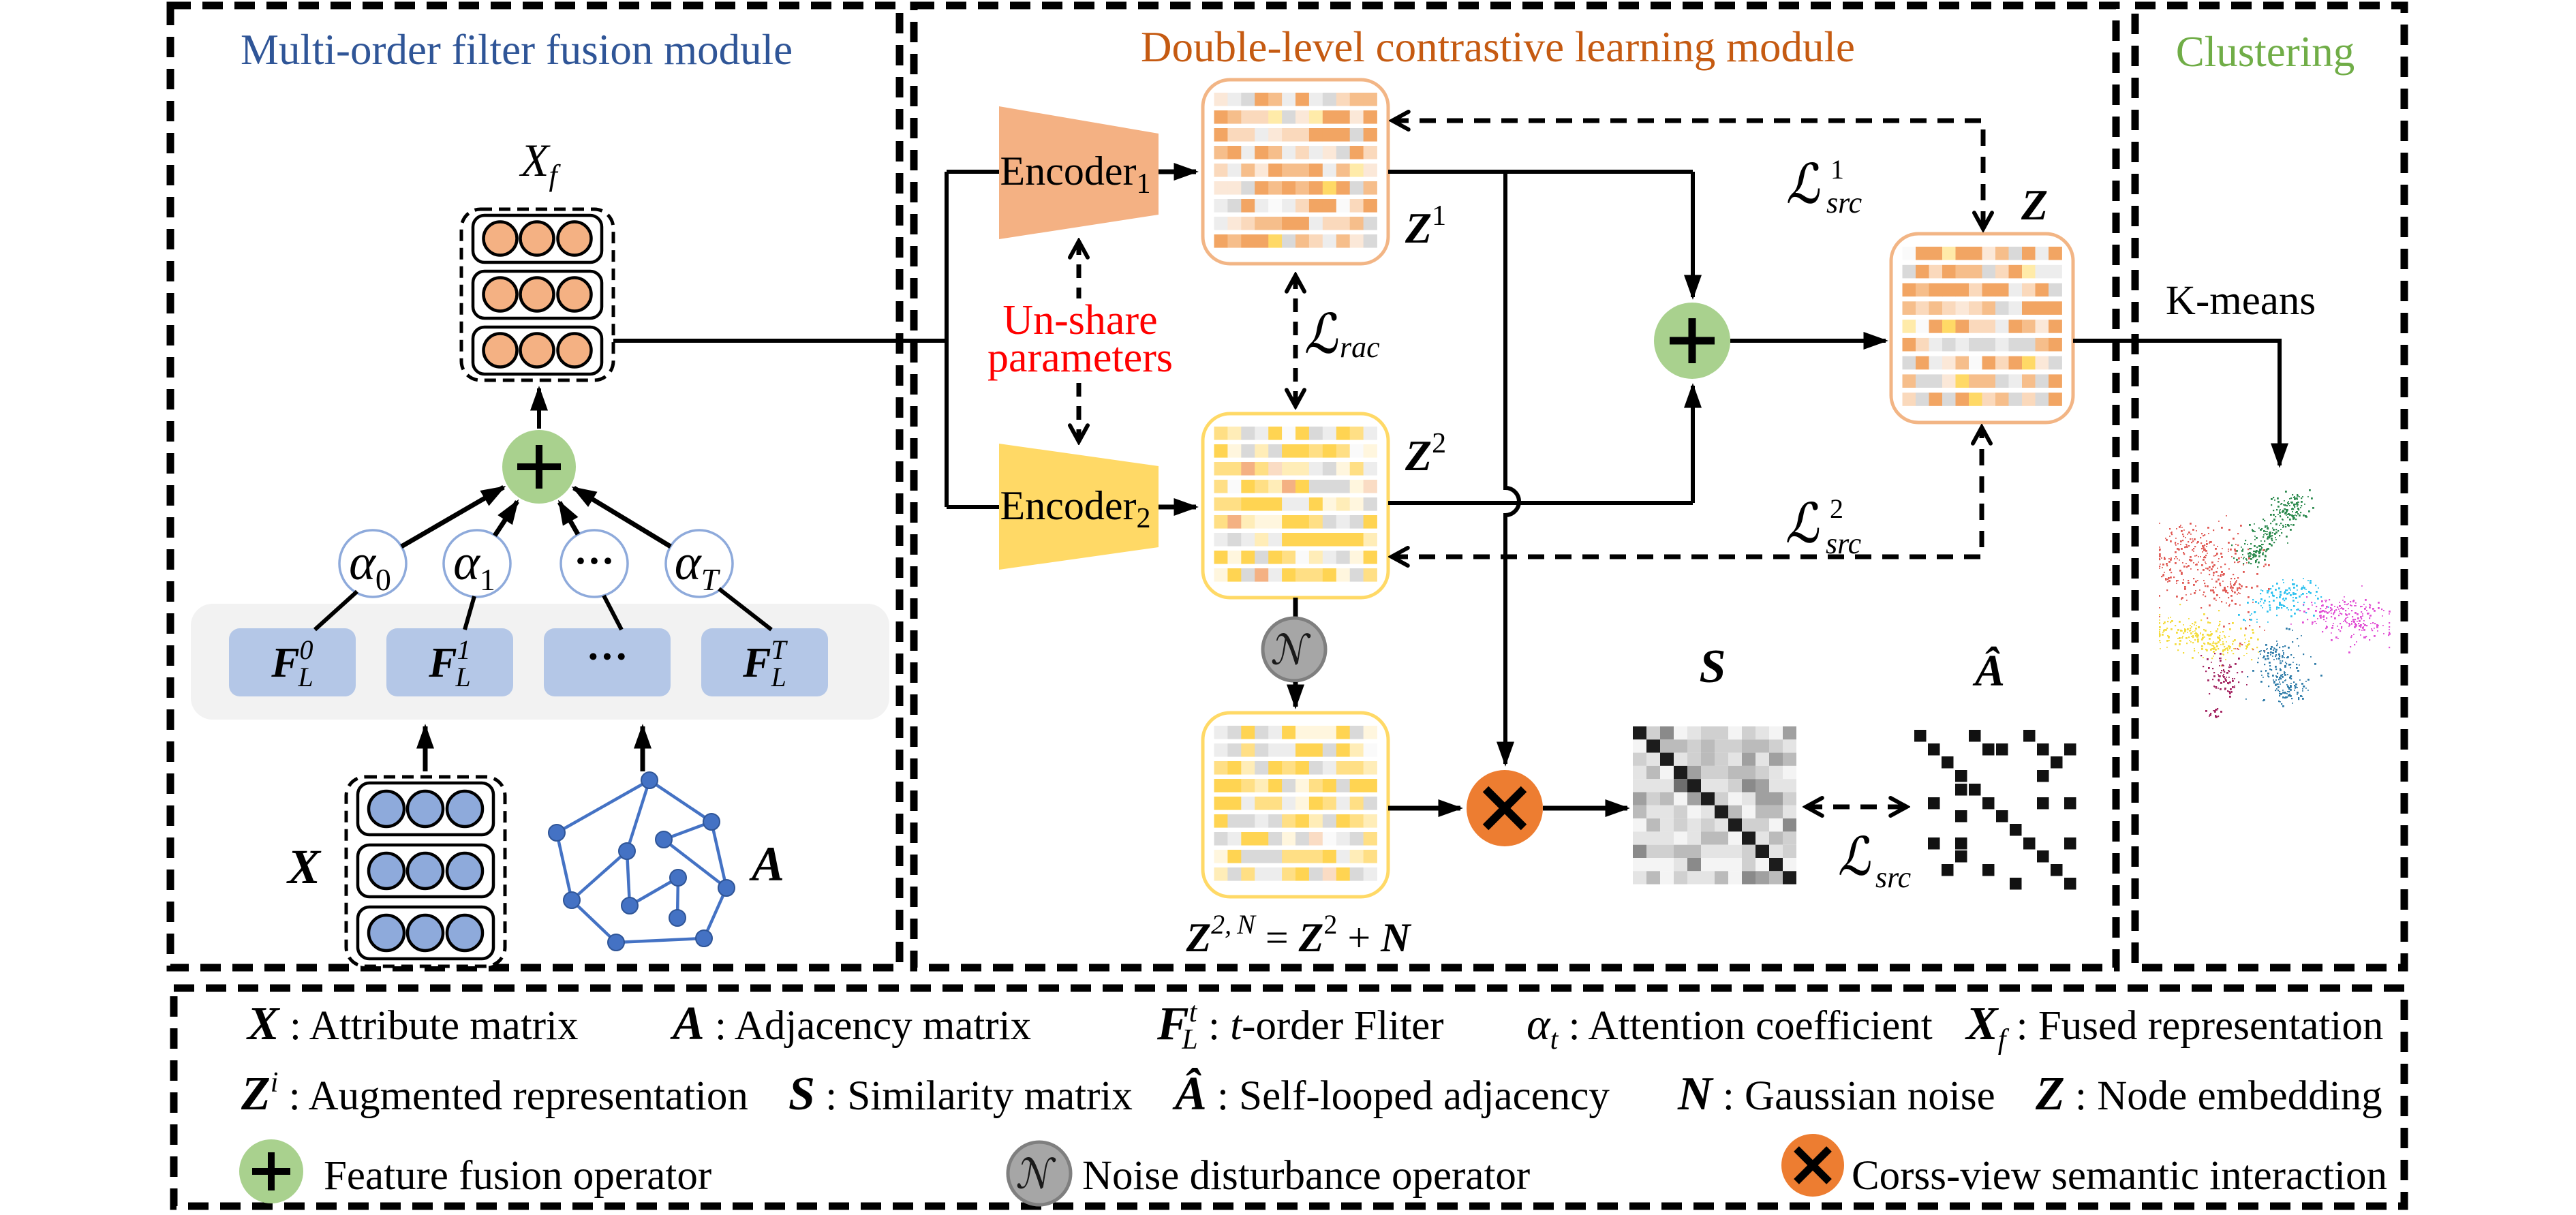  I want to click on svg-text: Encoder2, so click(1075, 508).